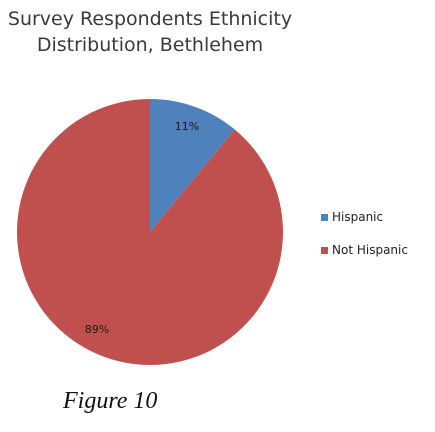 Image resolution: width=435 pixels, height=432 pixels. I want to click on chart-title-line-2: Distribution, Bethlehem, so click(150, 45).